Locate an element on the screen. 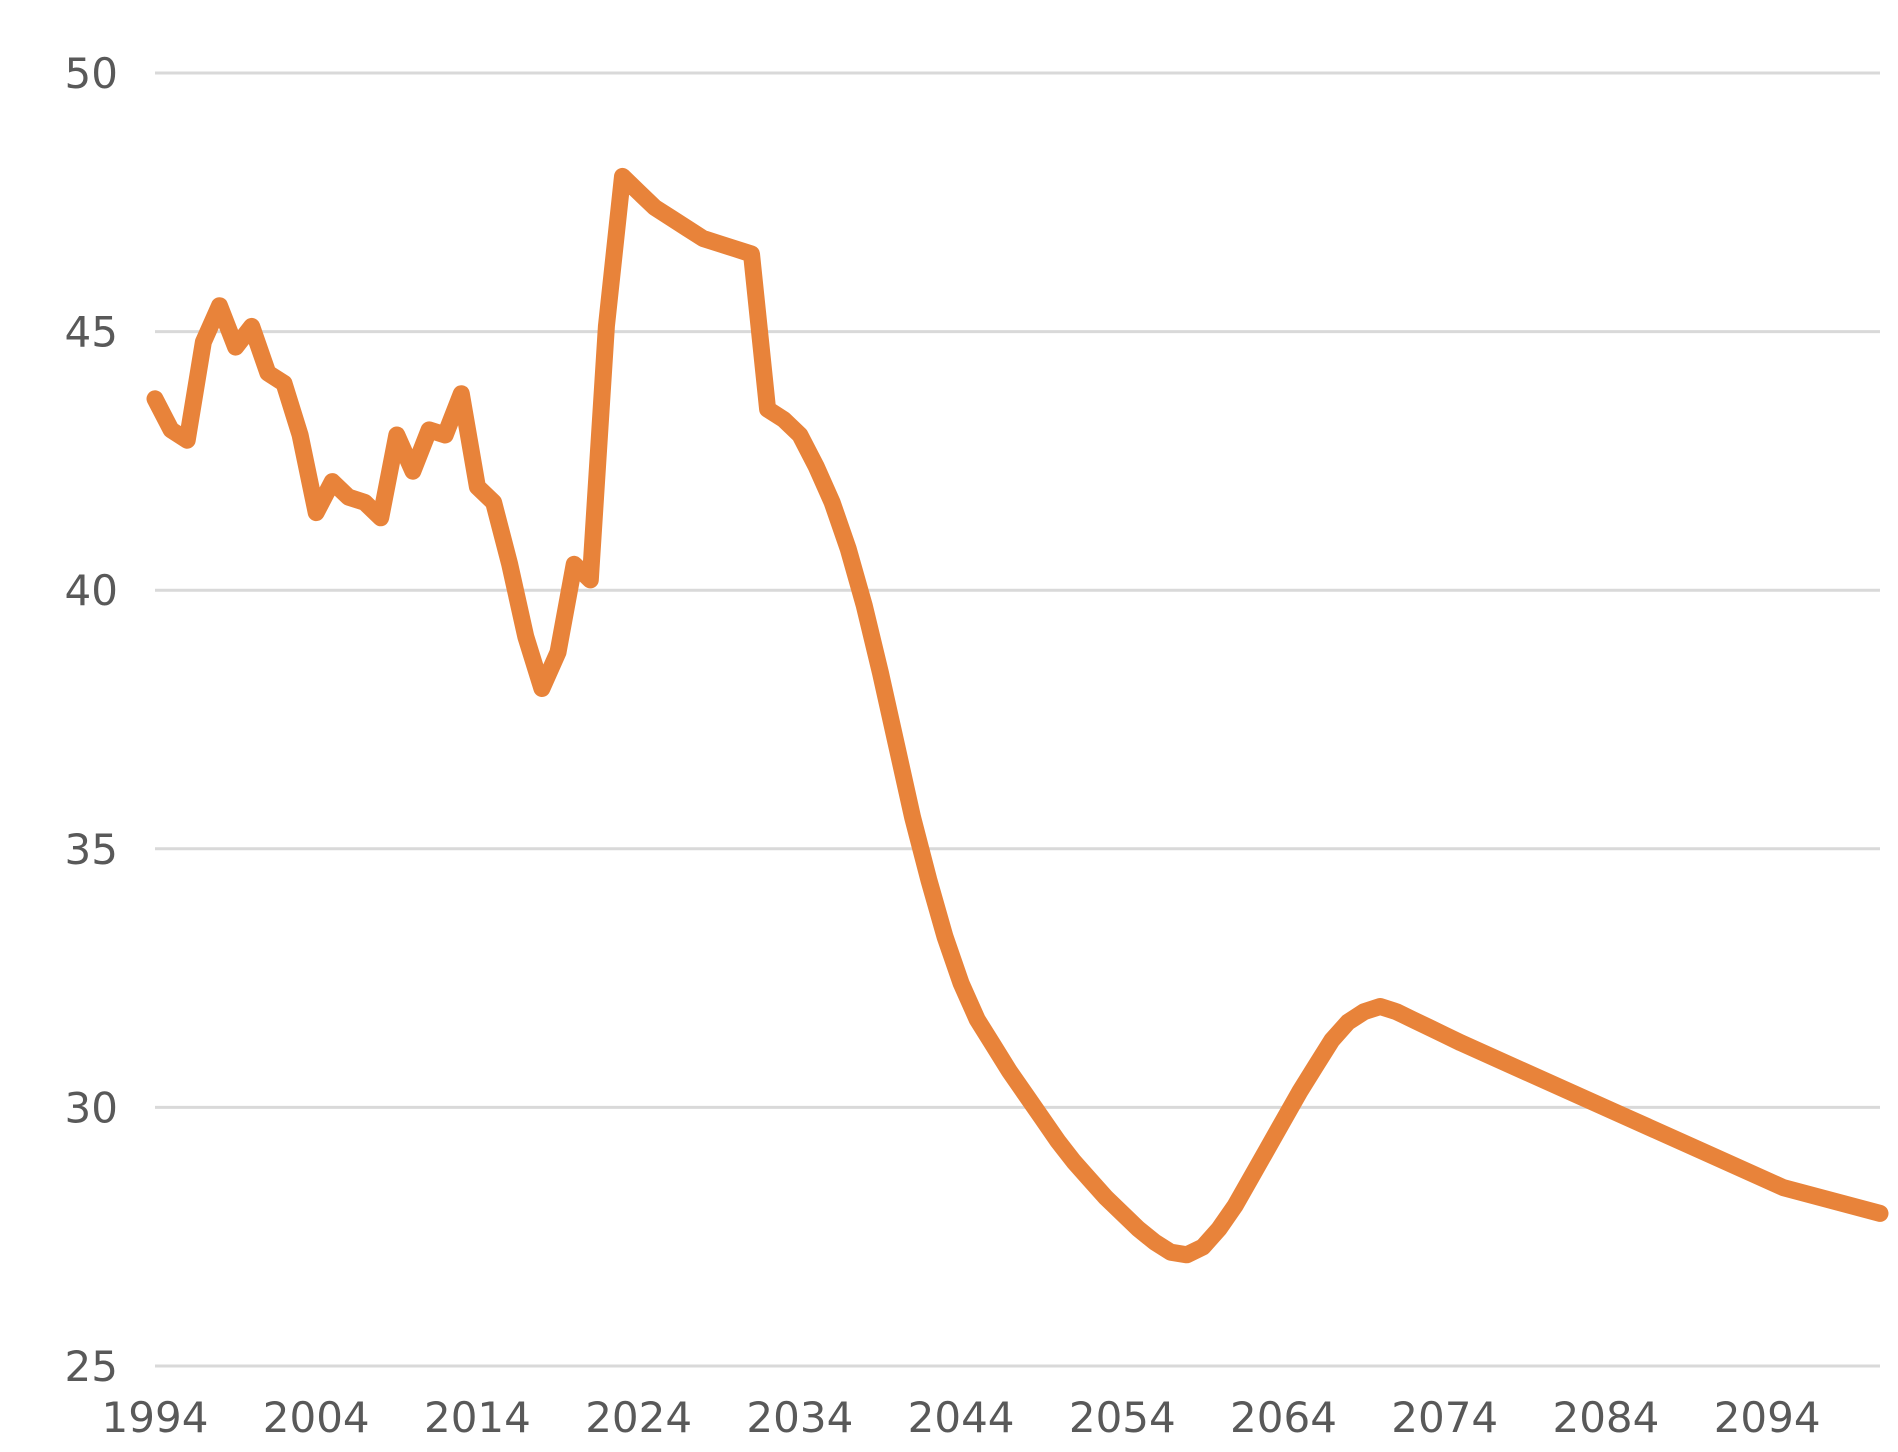  x-tick-label: 2054 is located at coordinates (1122, 1417).